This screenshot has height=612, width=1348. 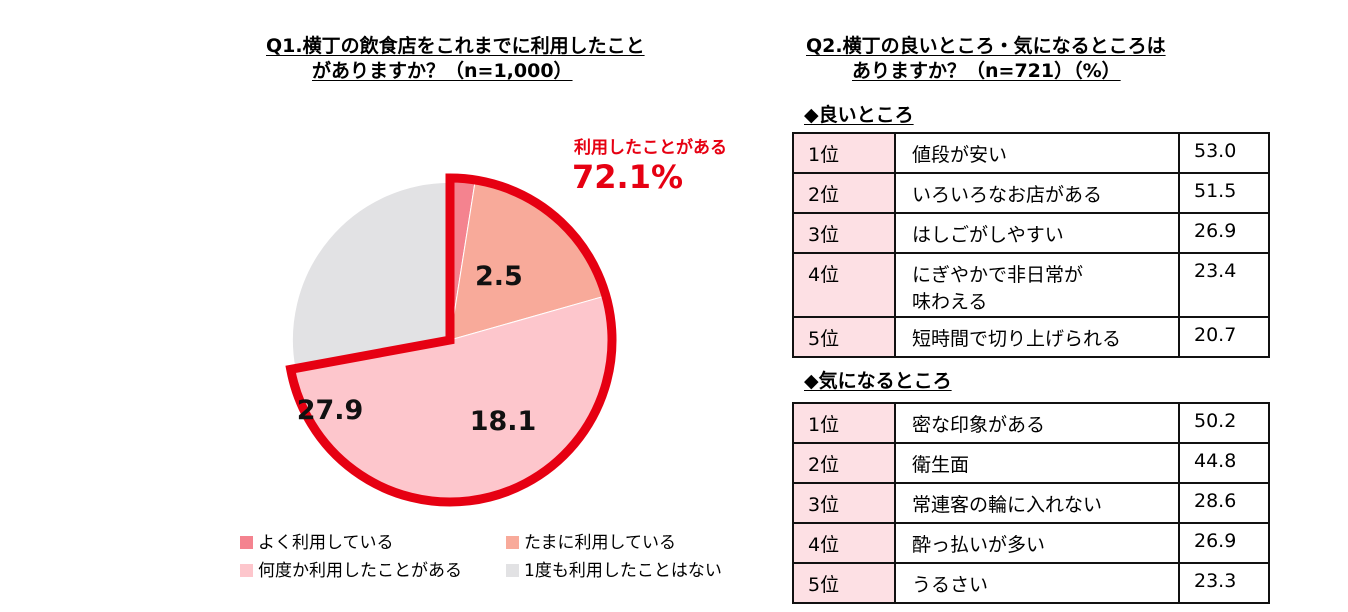 I want to click on used-callout-value: 72.1%, so click(x=628, y=177).